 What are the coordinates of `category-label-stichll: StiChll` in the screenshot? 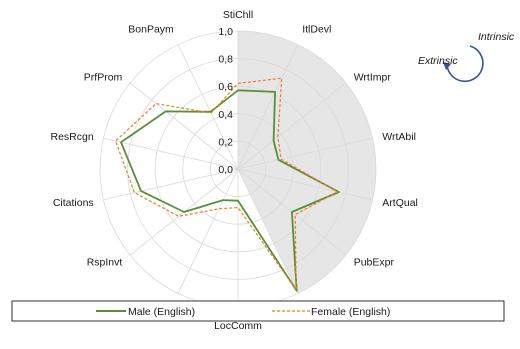 It's located at (238, 15).